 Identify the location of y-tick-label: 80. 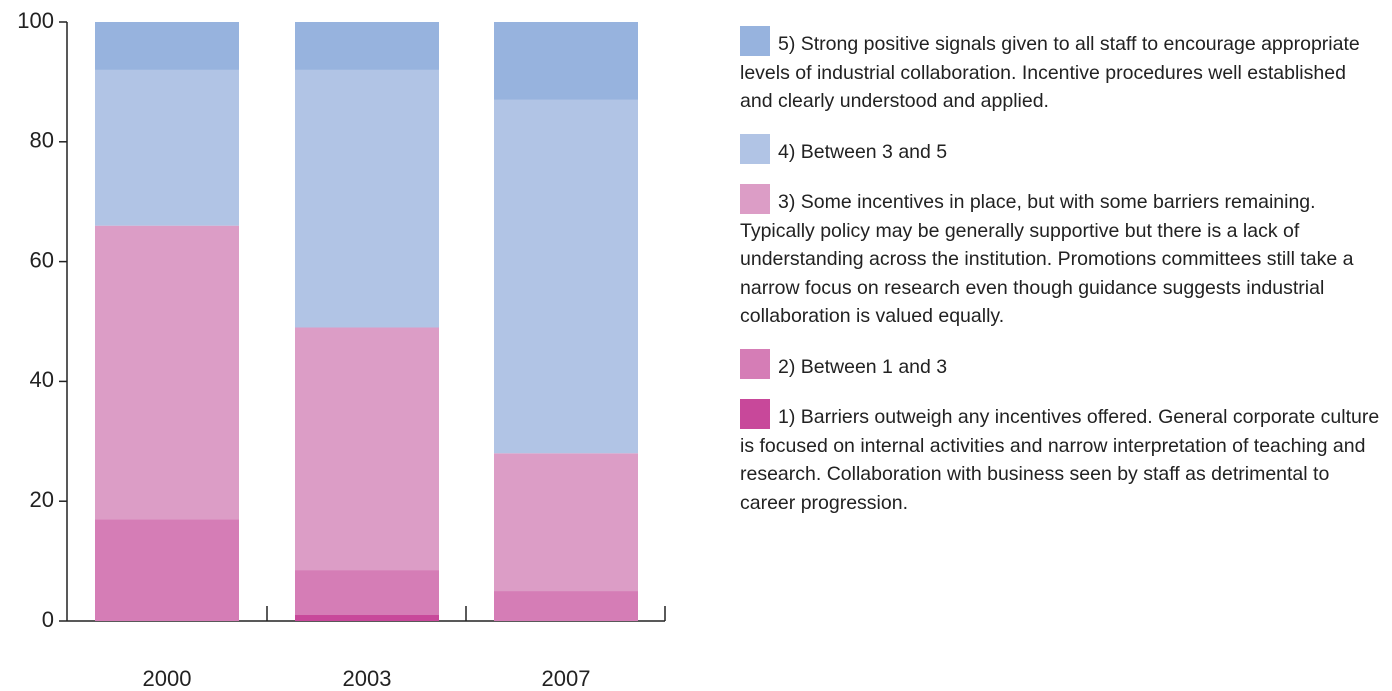
(42, 140).